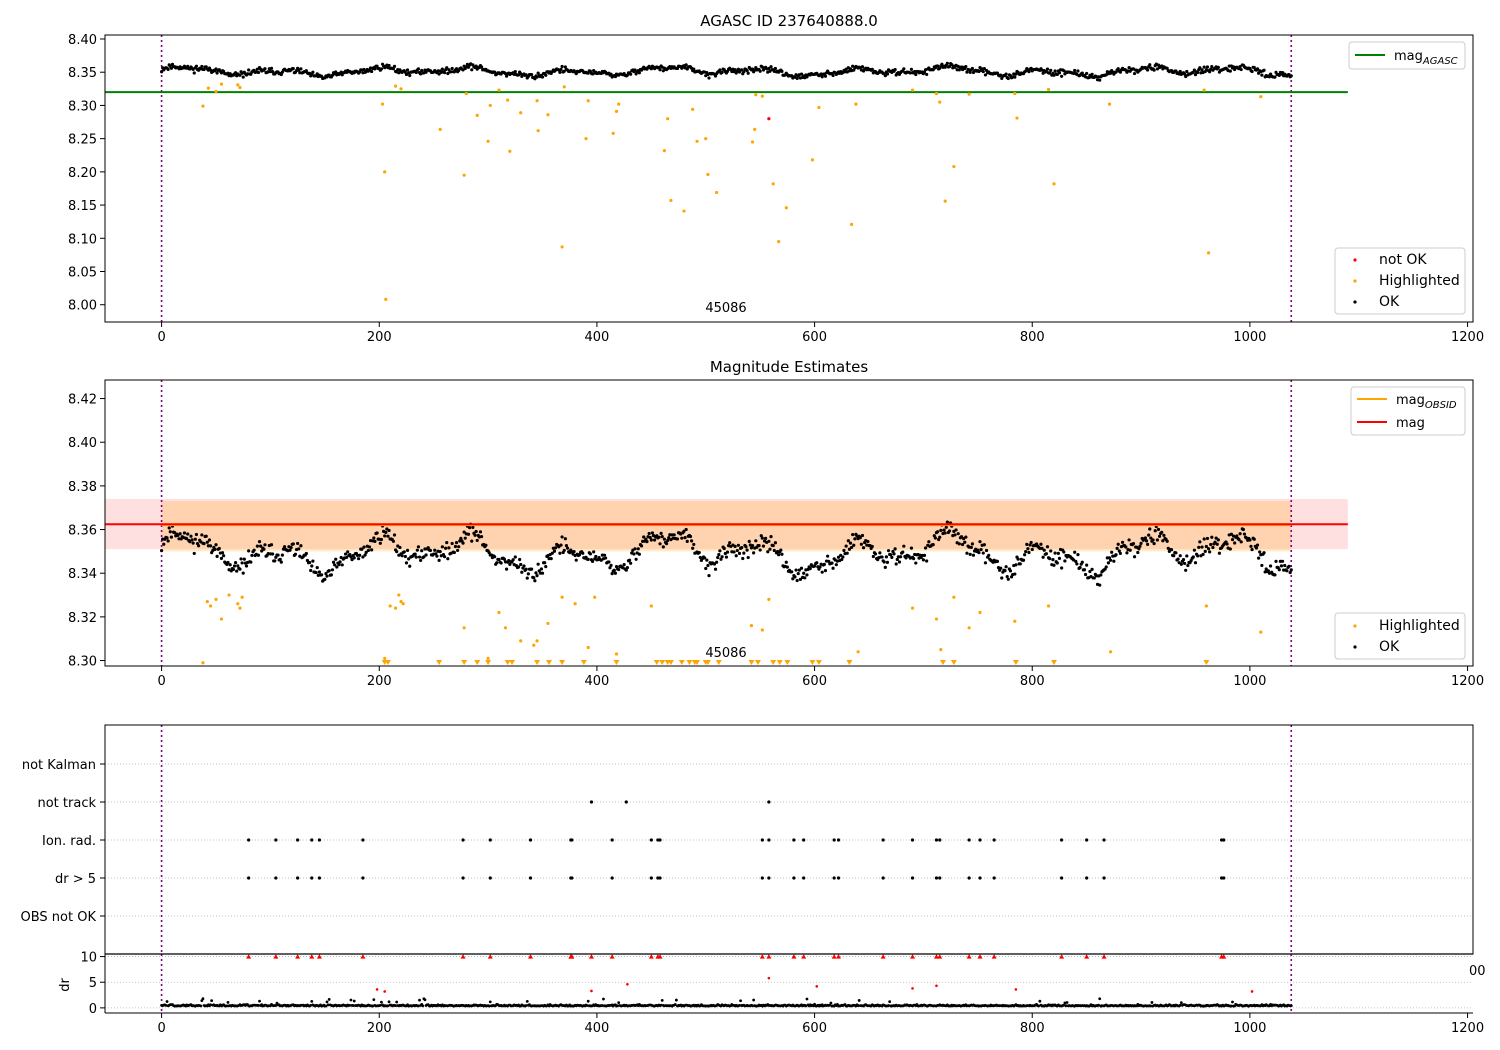 The height and width of the screenshot is (1050, 1500). I want to click on agasc-xtick-label: 0, so click(161, 337).